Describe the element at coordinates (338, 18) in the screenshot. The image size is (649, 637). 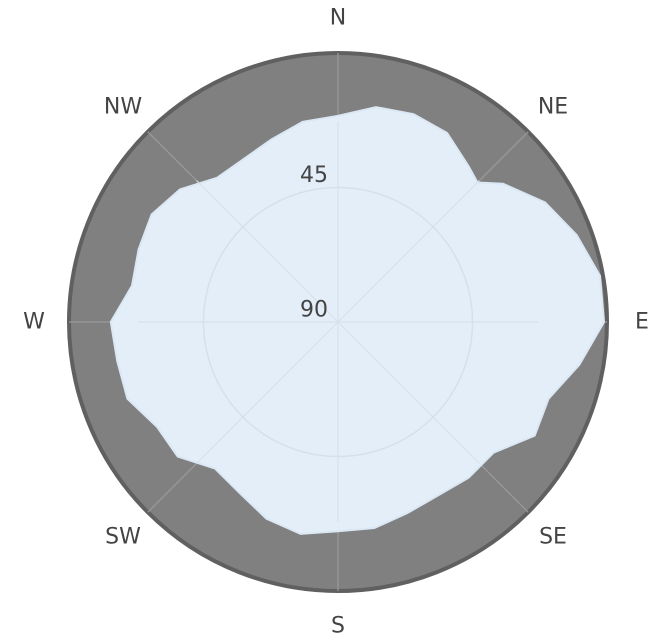
I see `compass-label-n: N` at that location.